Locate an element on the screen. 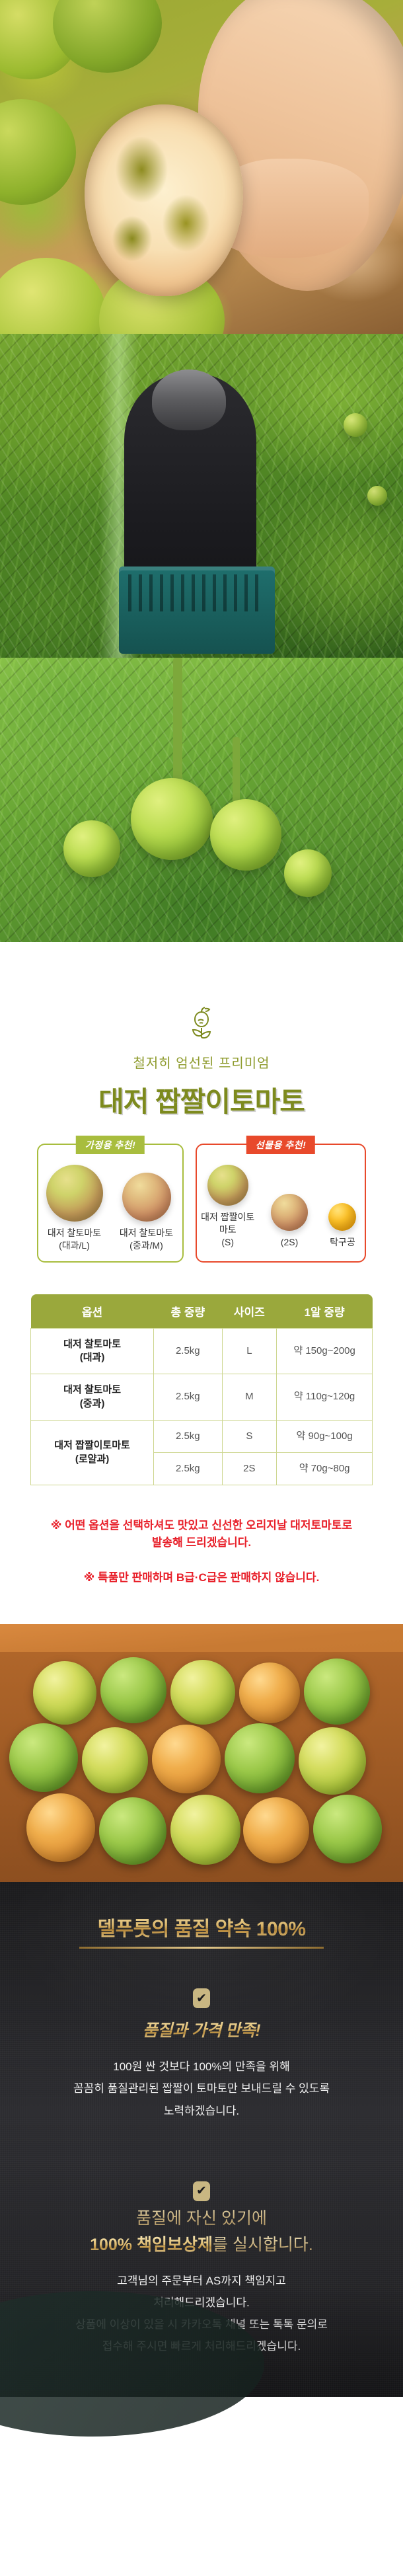 This screenshot has height=2576, width=403. item-size: (중과/M) is located at coordinates (146, 1245).